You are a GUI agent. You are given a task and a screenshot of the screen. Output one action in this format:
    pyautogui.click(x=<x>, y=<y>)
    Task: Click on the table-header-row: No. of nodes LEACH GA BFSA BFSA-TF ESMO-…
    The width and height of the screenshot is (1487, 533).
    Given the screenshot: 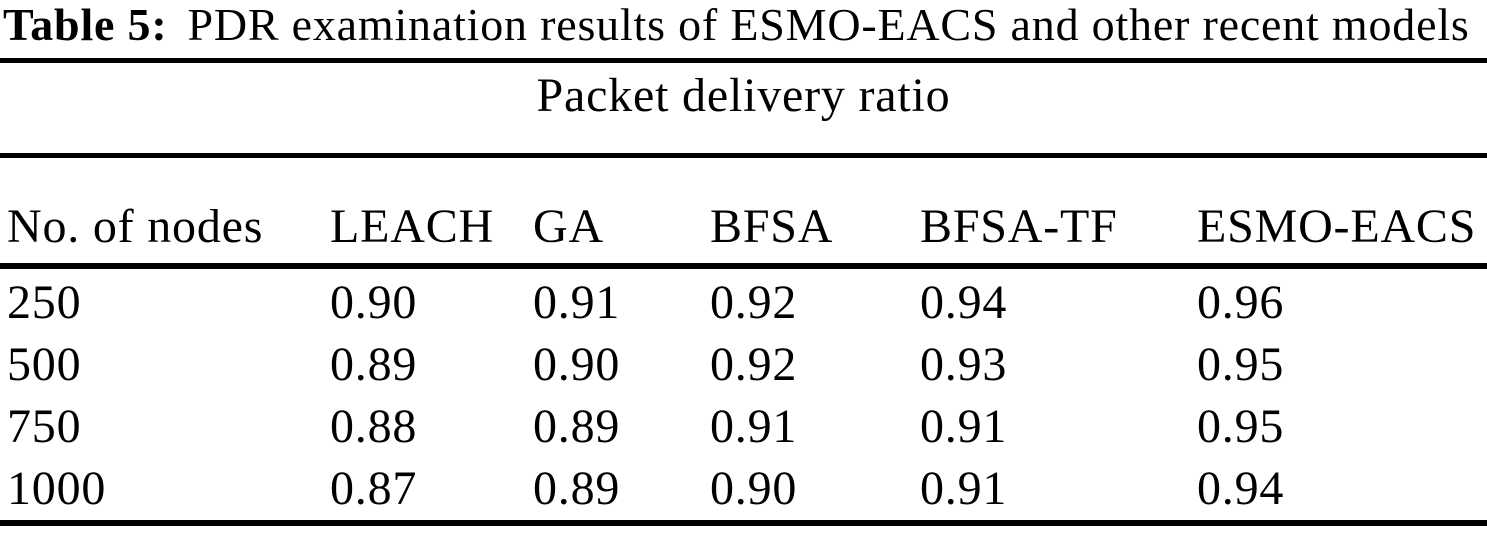 What is the action you would take?
    pyautogui.click(x=743, y=227)
    